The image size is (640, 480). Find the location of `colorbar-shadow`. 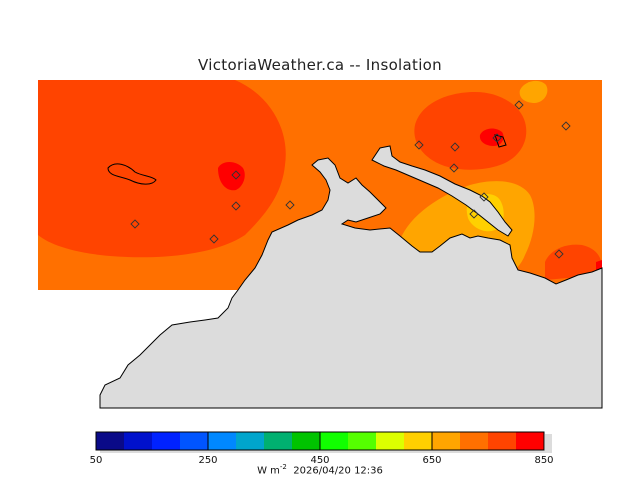

colorbar-shadow is located at coordinates (548, 443).